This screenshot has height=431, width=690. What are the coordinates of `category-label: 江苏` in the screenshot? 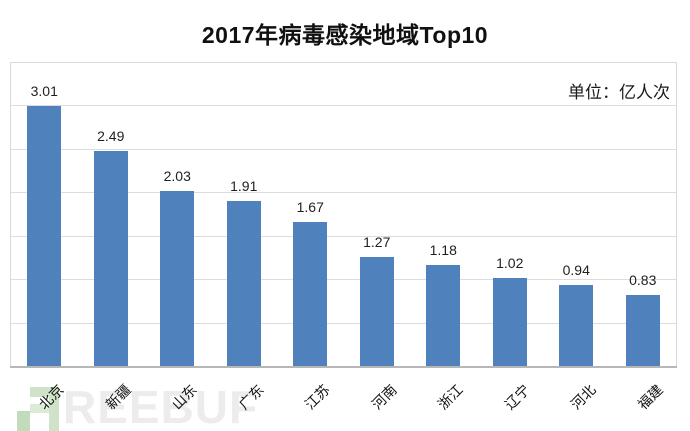 It's located at (317, 397).